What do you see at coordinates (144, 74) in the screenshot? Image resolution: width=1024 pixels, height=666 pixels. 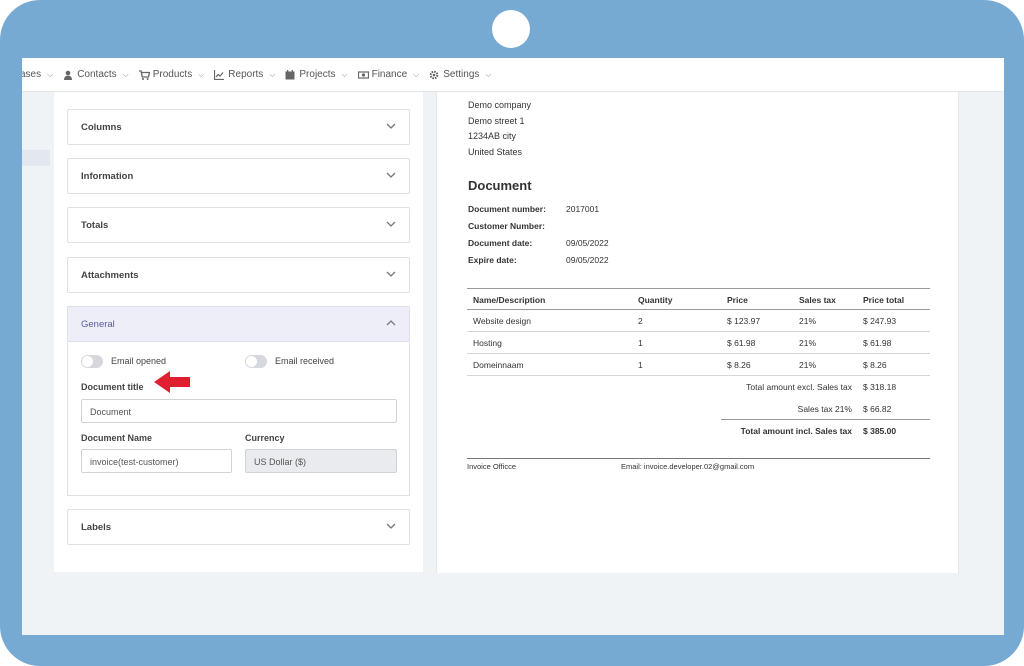 I see `cart-icon` at bounding box center [144, 74].